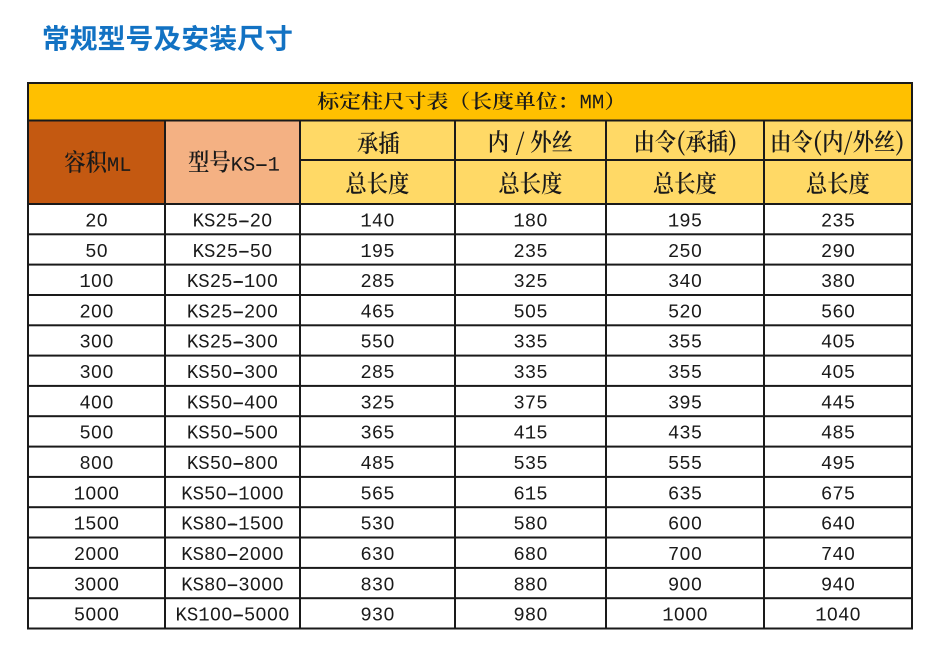  I want to click on svg-text: 415, so click(530, 434).